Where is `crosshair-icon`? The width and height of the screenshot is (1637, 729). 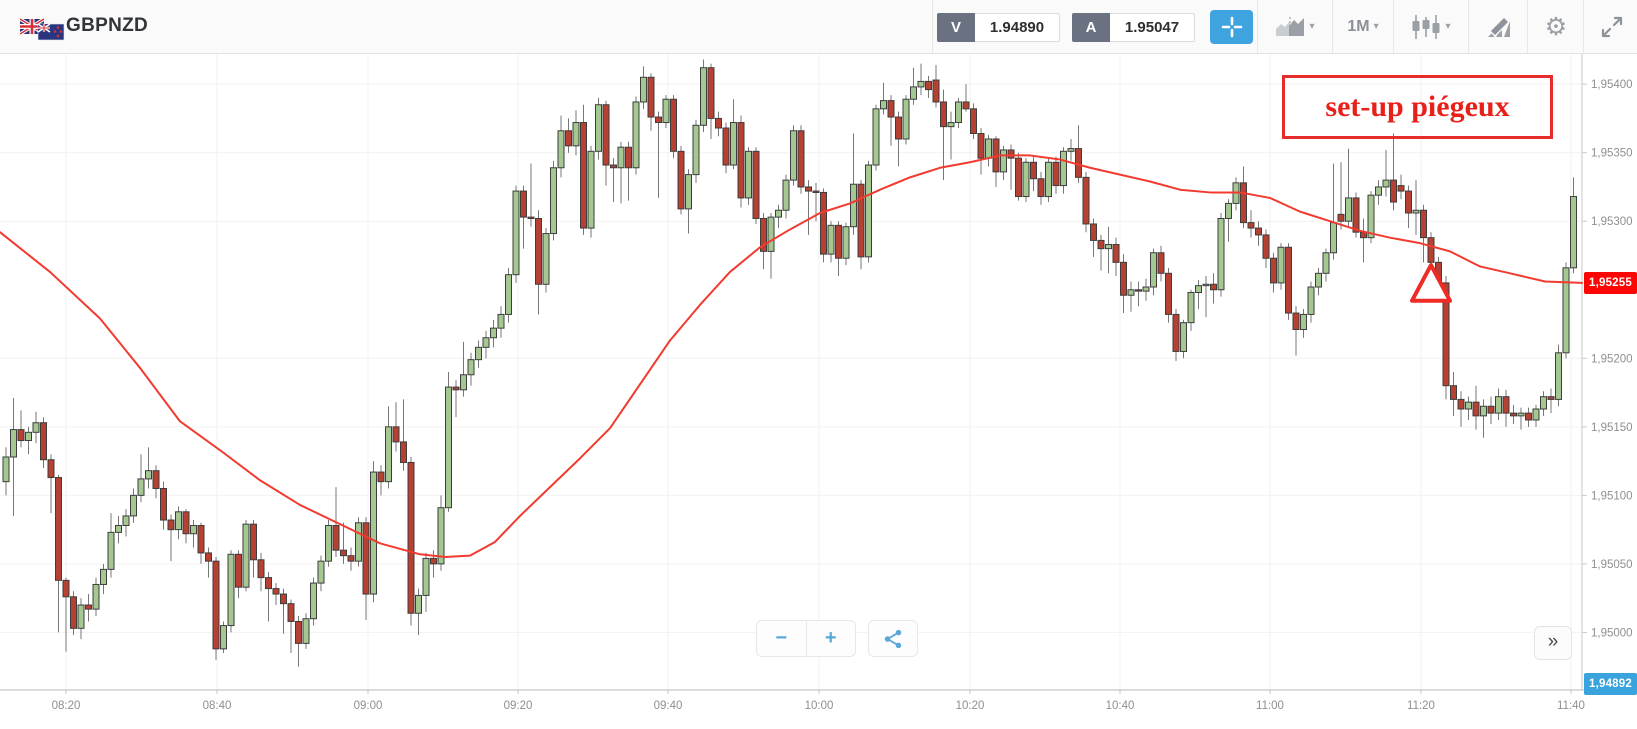 crosshair-icon is located at coordinates (1231, 27).